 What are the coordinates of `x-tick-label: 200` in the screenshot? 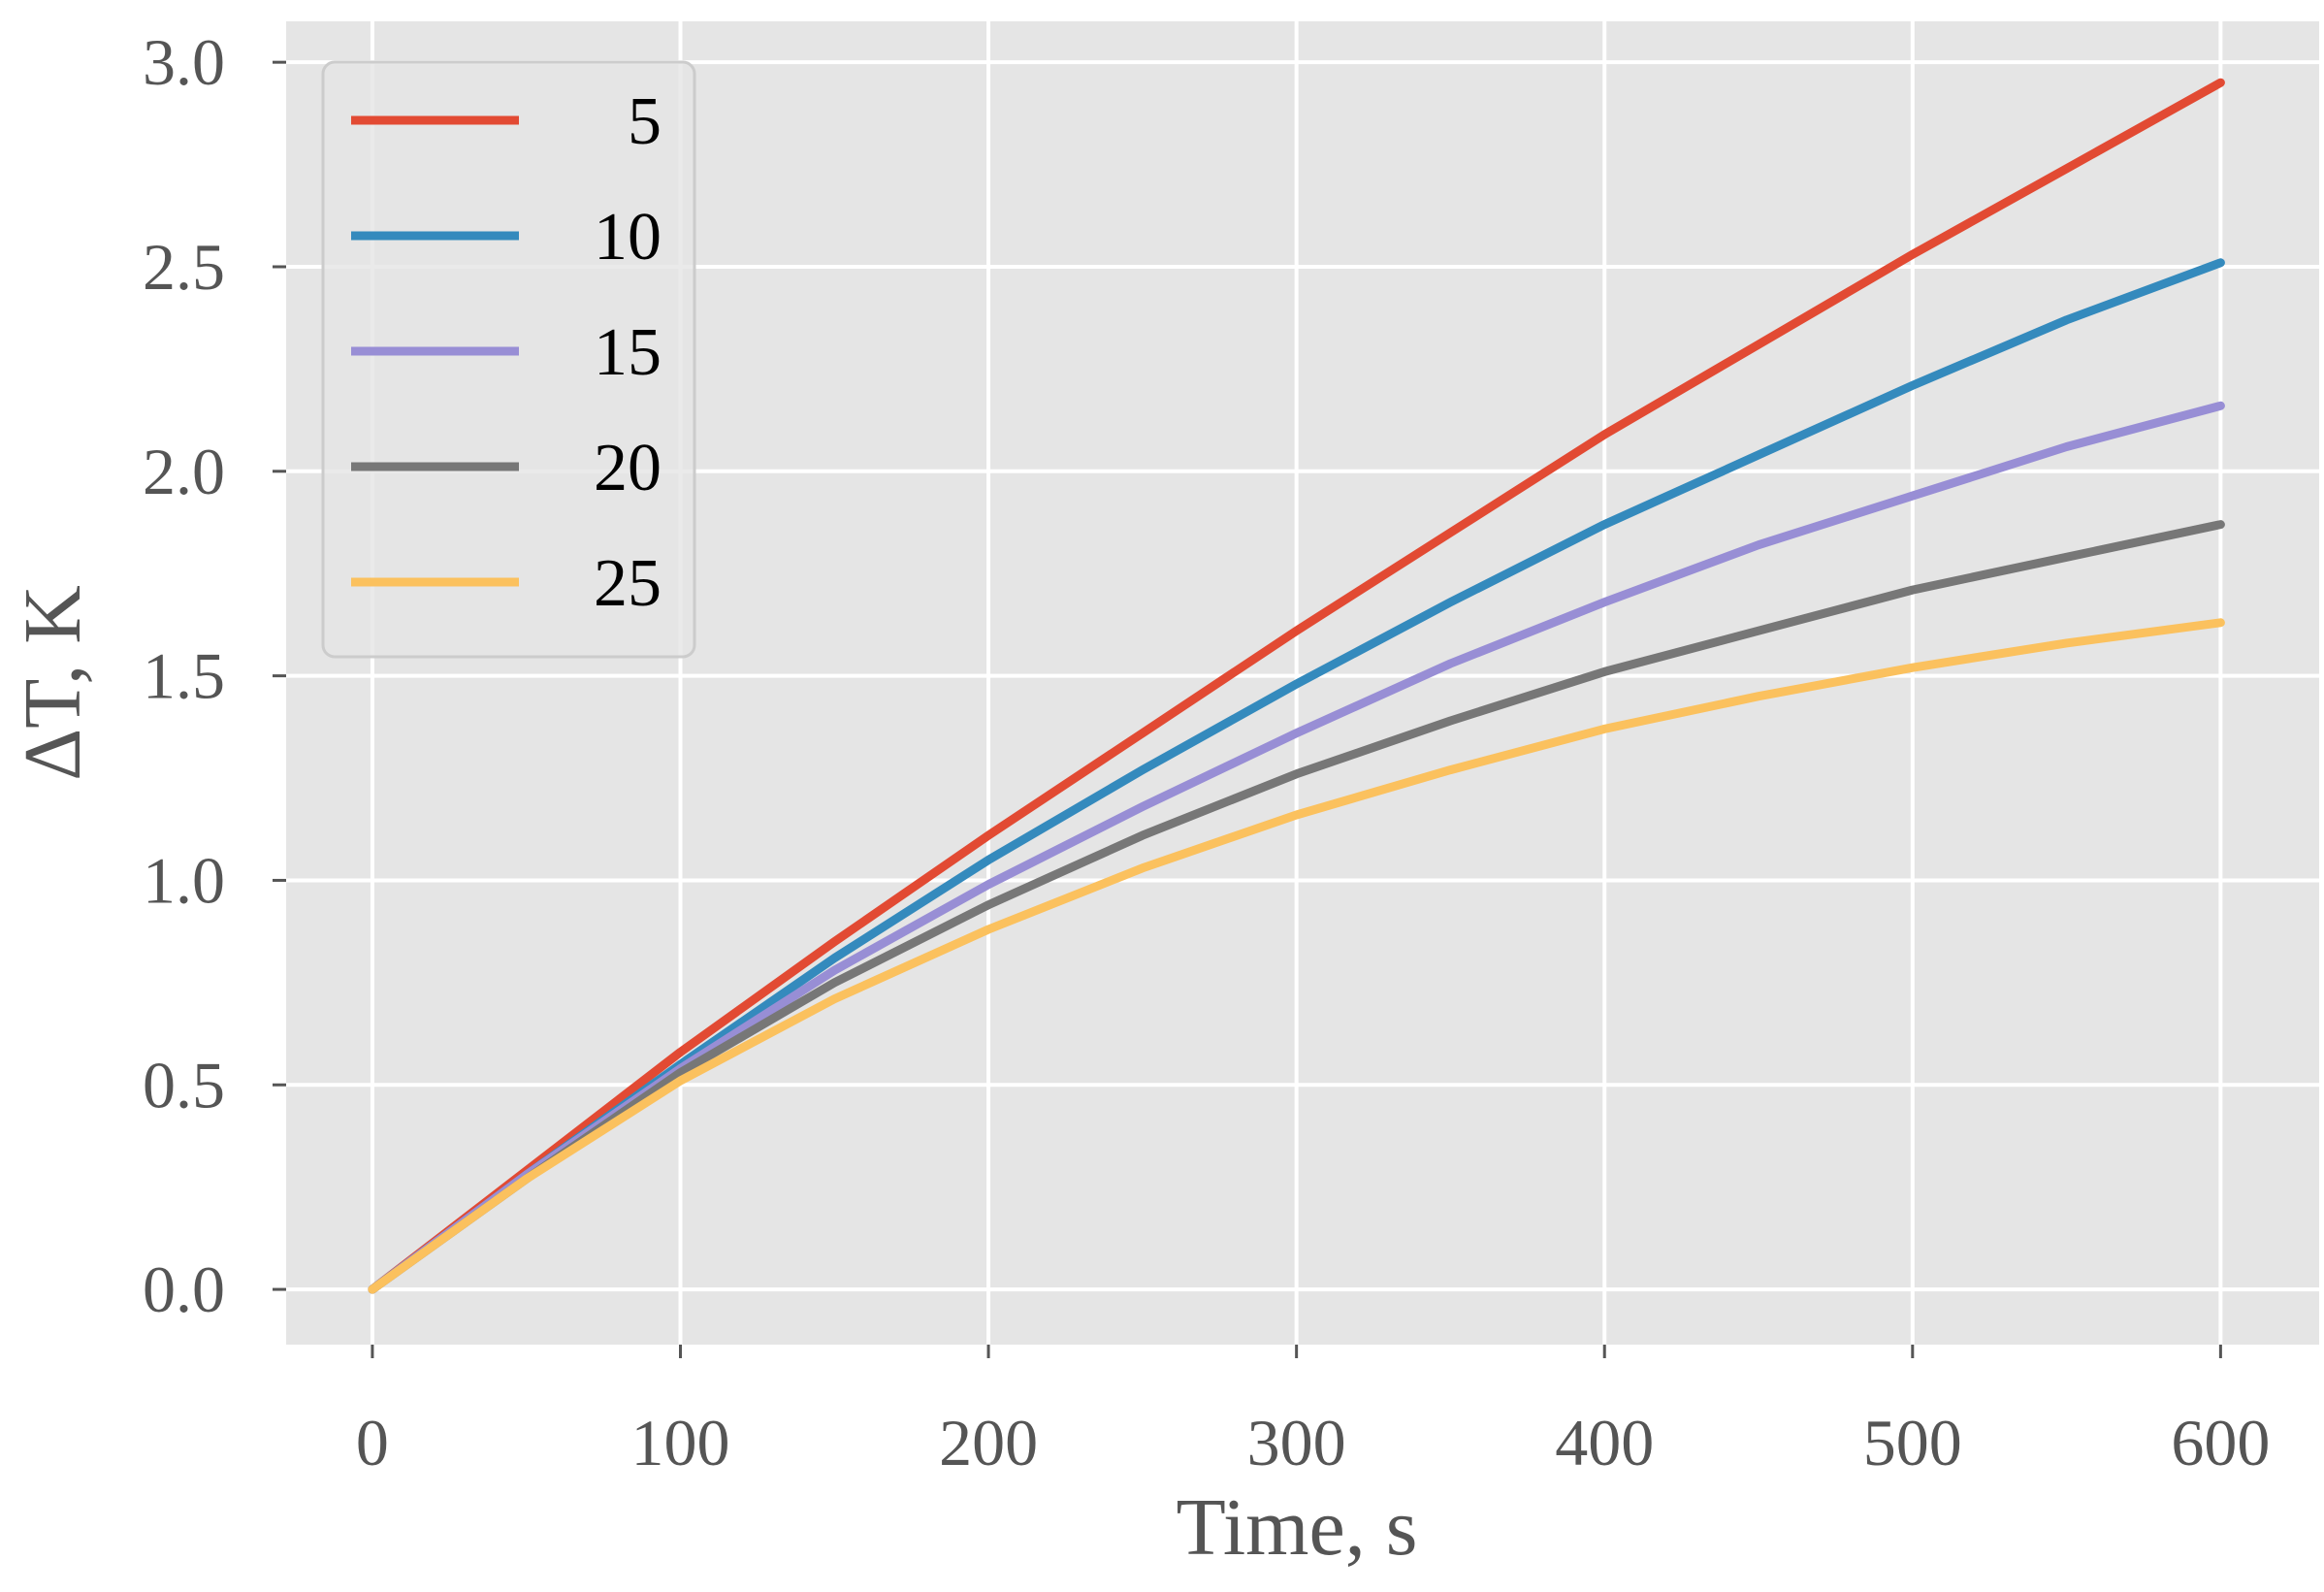 It's located at (988, 1442).